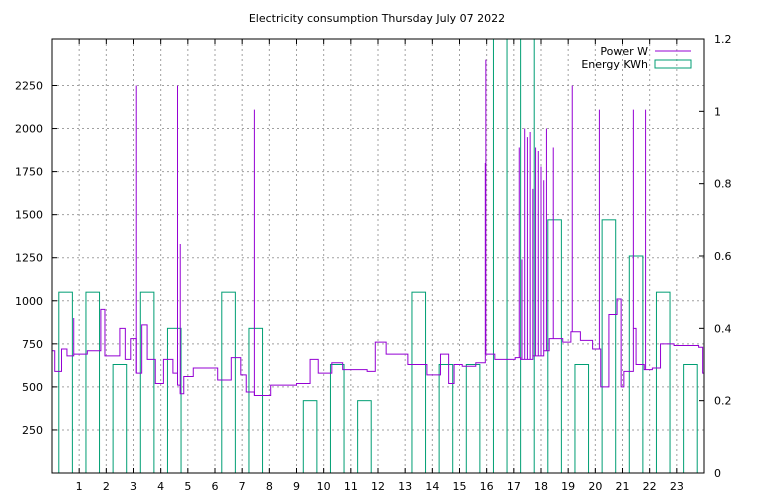  Describe the element at coordinates (242, 486) in the screenshot. I see `x-tick-label: 7` at that location.